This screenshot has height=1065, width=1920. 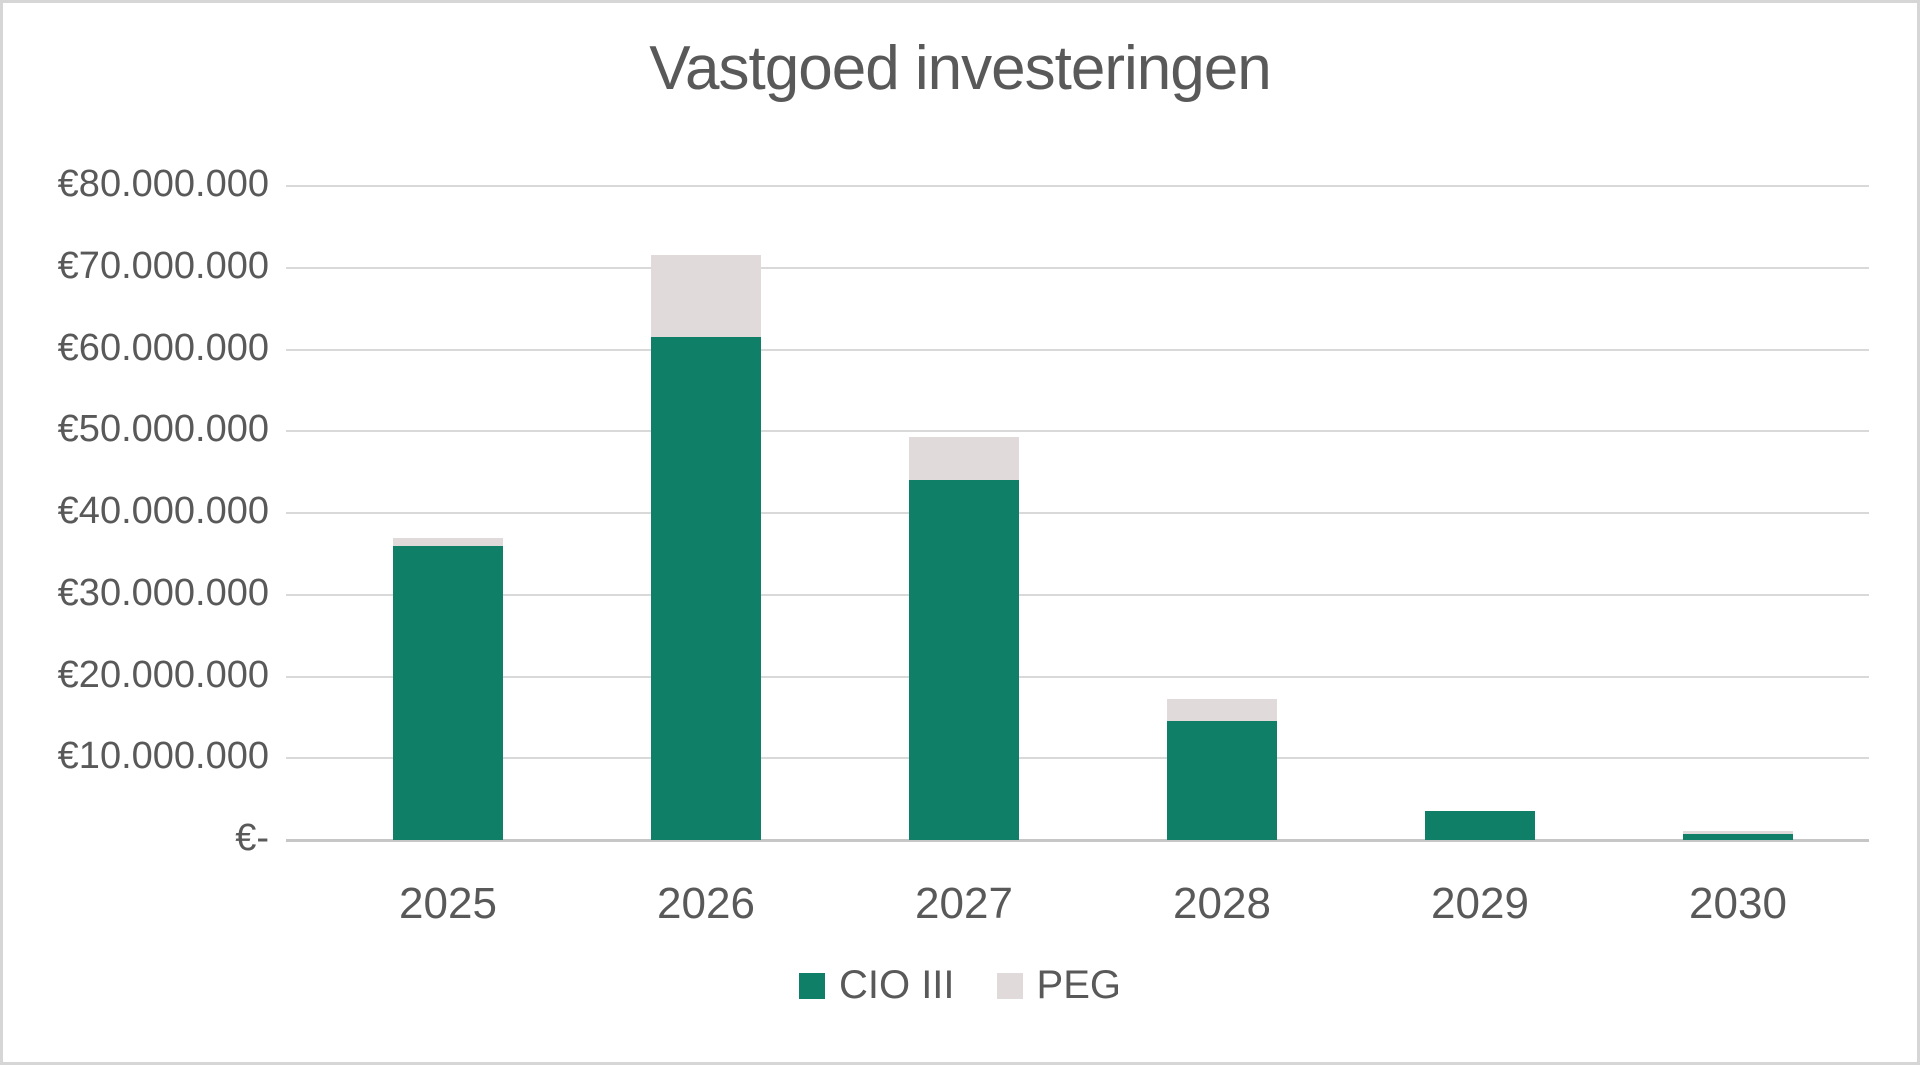 I want to click on x-axis-label: 2028, so click(x=1222, y=903).